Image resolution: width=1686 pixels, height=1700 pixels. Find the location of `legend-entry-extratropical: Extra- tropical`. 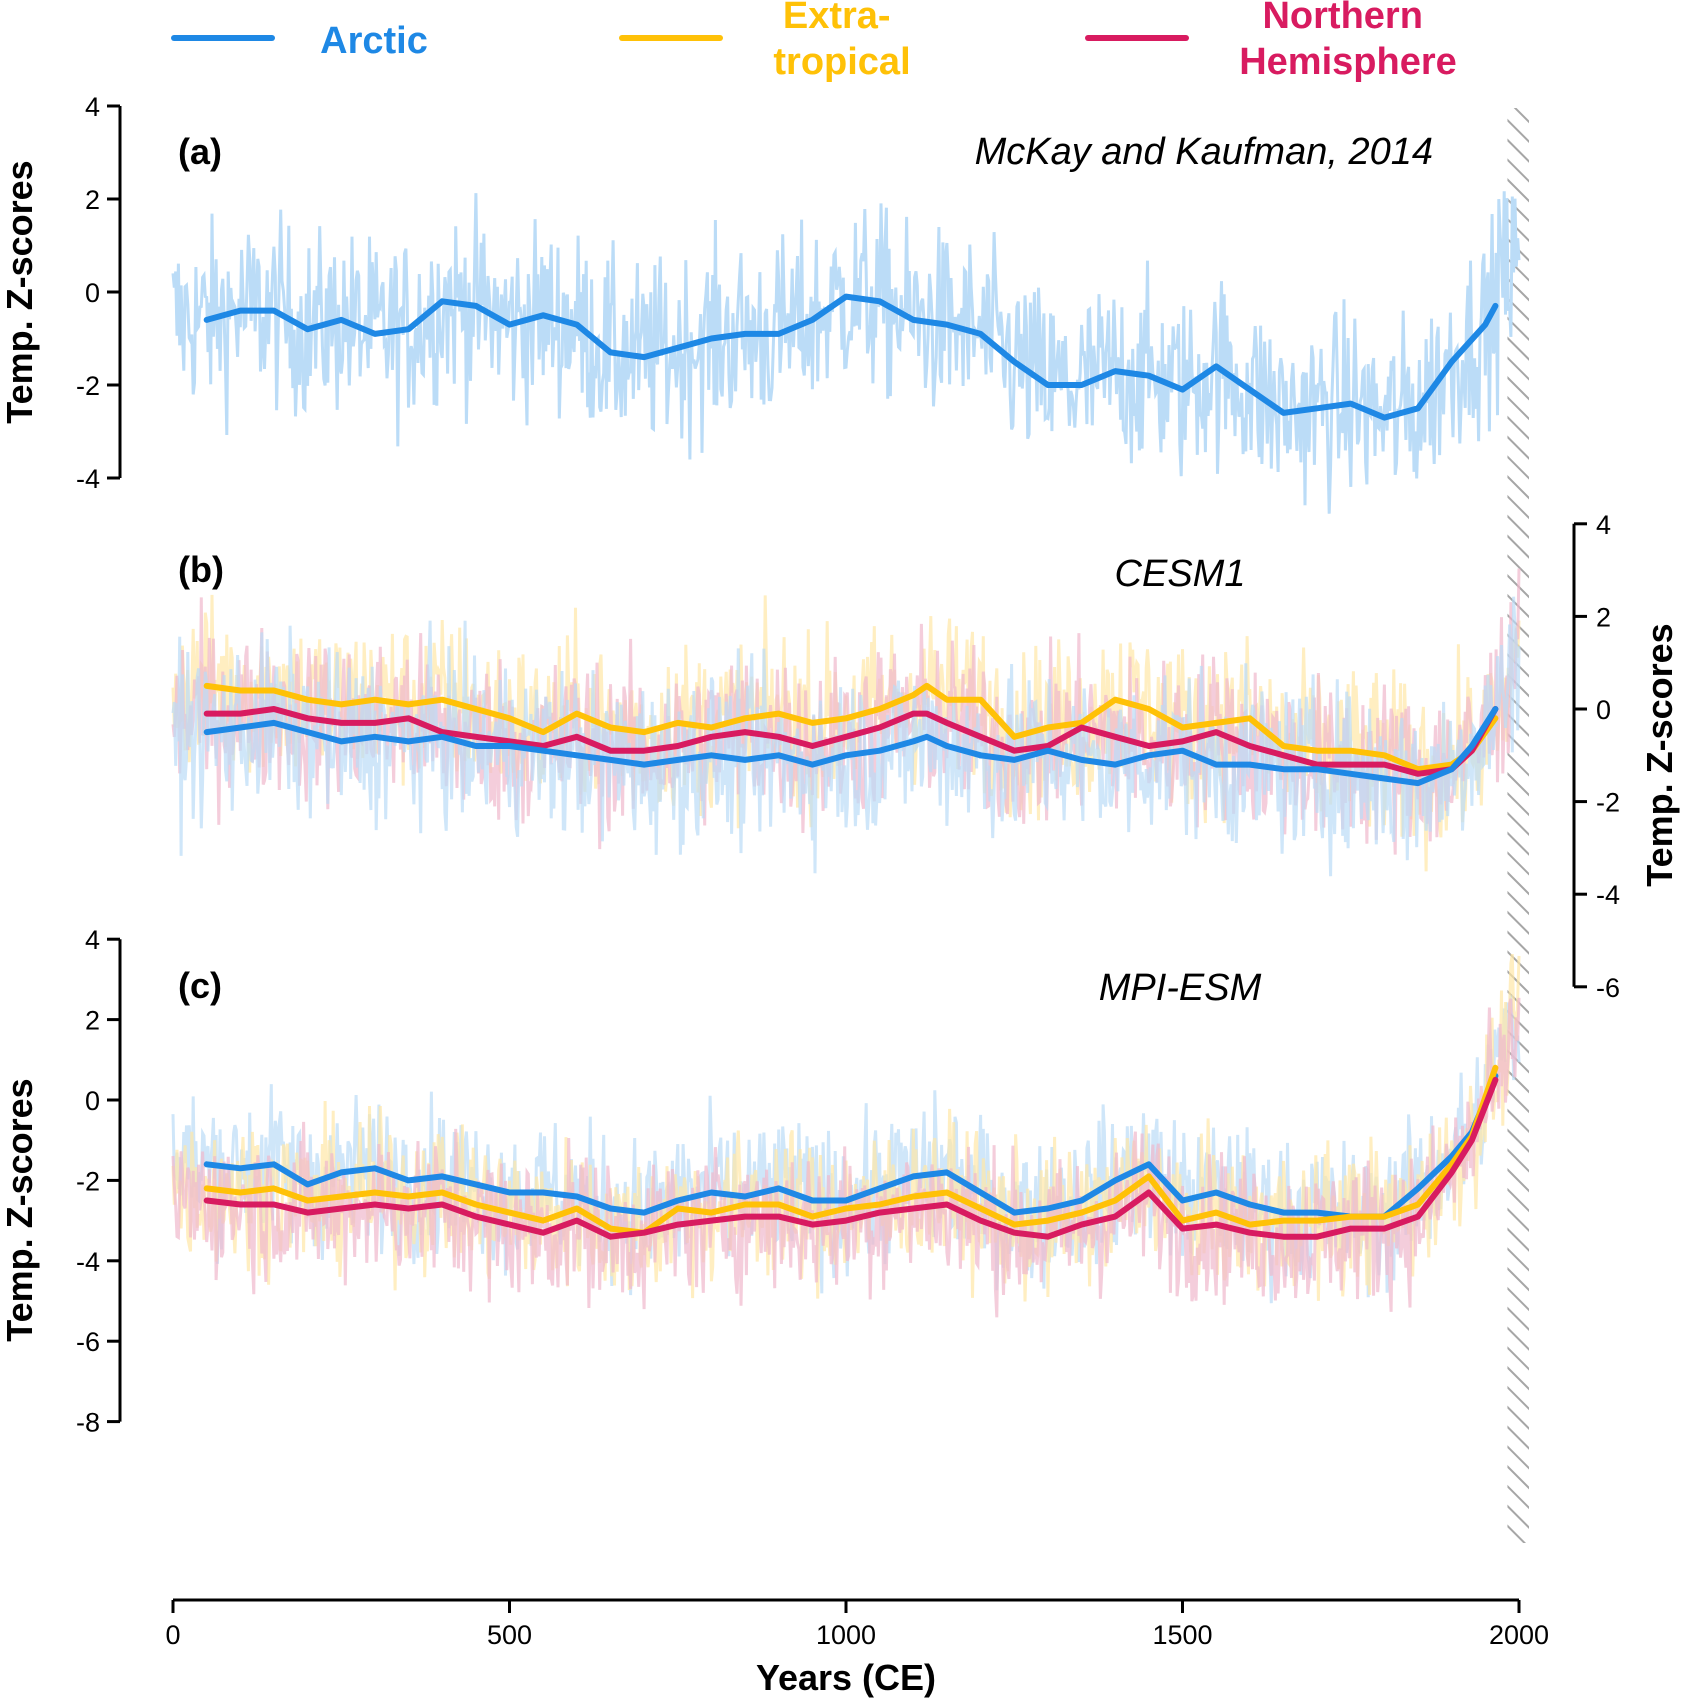

legend-entry-extratropical: Extra- tropical is located at coordinates (765, 41).